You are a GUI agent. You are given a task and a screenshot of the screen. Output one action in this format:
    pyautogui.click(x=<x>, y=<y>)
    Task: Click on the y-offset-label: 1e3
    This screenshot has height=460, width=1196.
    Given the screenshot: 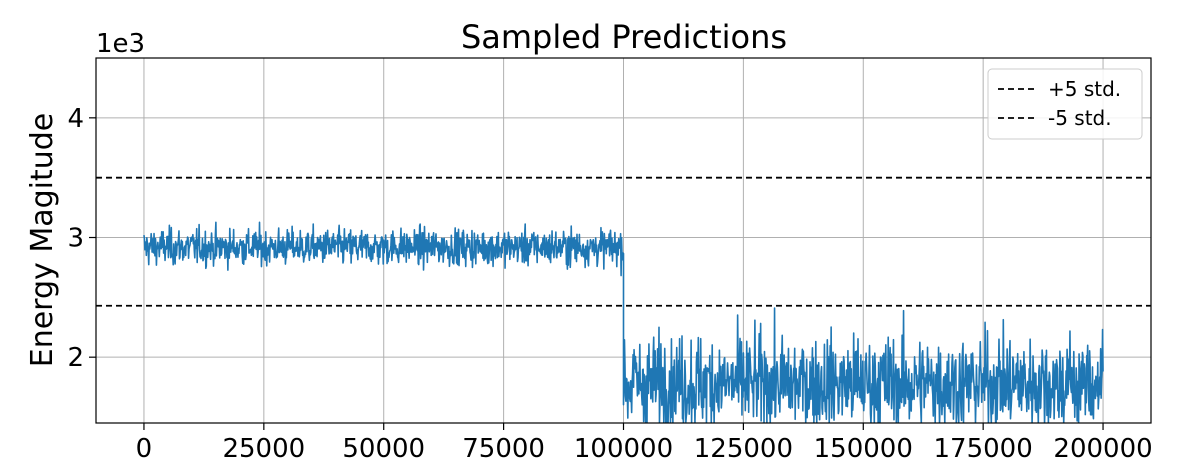 What is the action you would take?
    pyautogui.click(x=120, y=44)
    